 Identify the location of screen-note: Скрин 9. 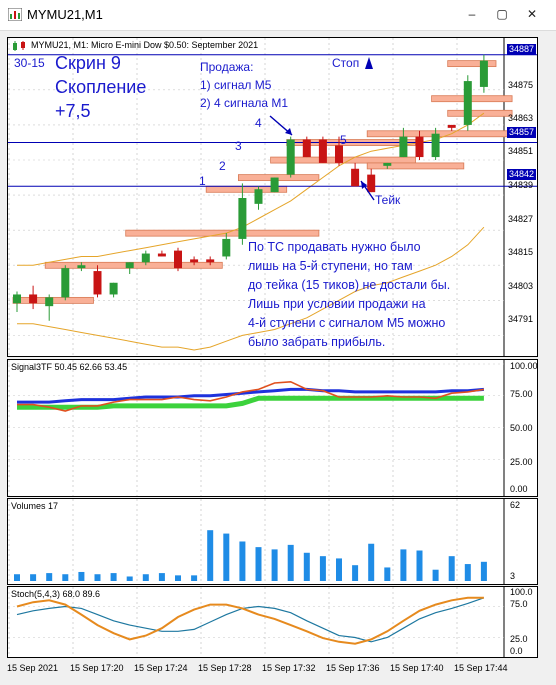
(88, 63).